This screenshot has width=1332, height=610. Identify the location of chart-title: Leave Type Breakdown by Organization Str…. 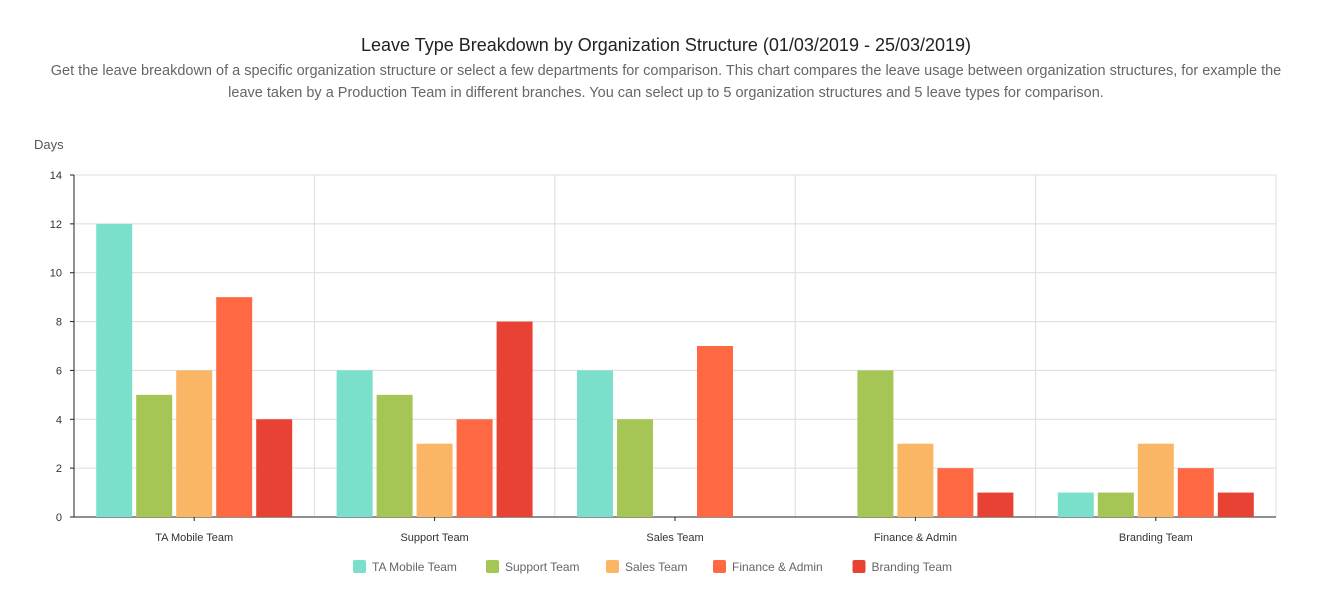
(666, 45).